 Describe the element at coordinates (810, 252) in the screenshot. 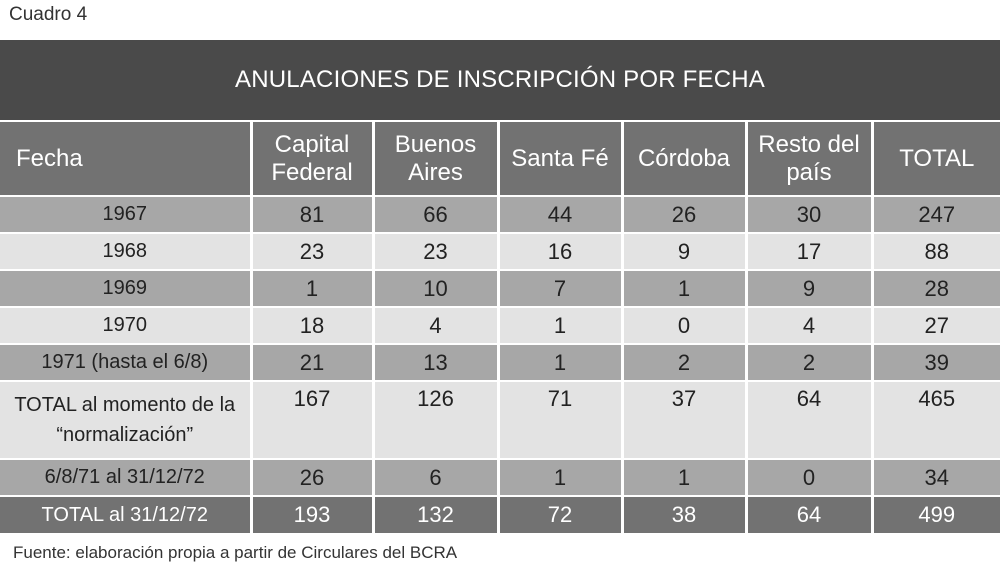

I see `table-cell: 17` at that location.